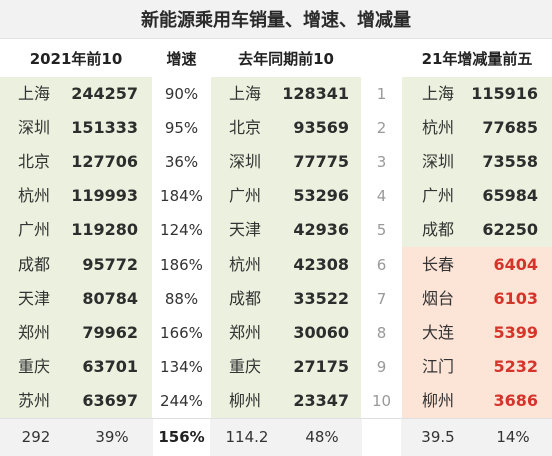 The height and width of the screenshot is (456, 552). I want to click on rank-number: 6, so click(381, 265).